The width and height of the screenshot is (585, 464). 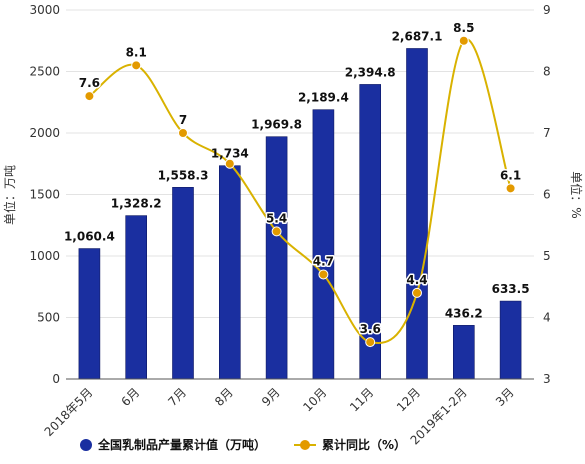 I want to click on line-value-label: 4.7, so click(x=323, y=261).